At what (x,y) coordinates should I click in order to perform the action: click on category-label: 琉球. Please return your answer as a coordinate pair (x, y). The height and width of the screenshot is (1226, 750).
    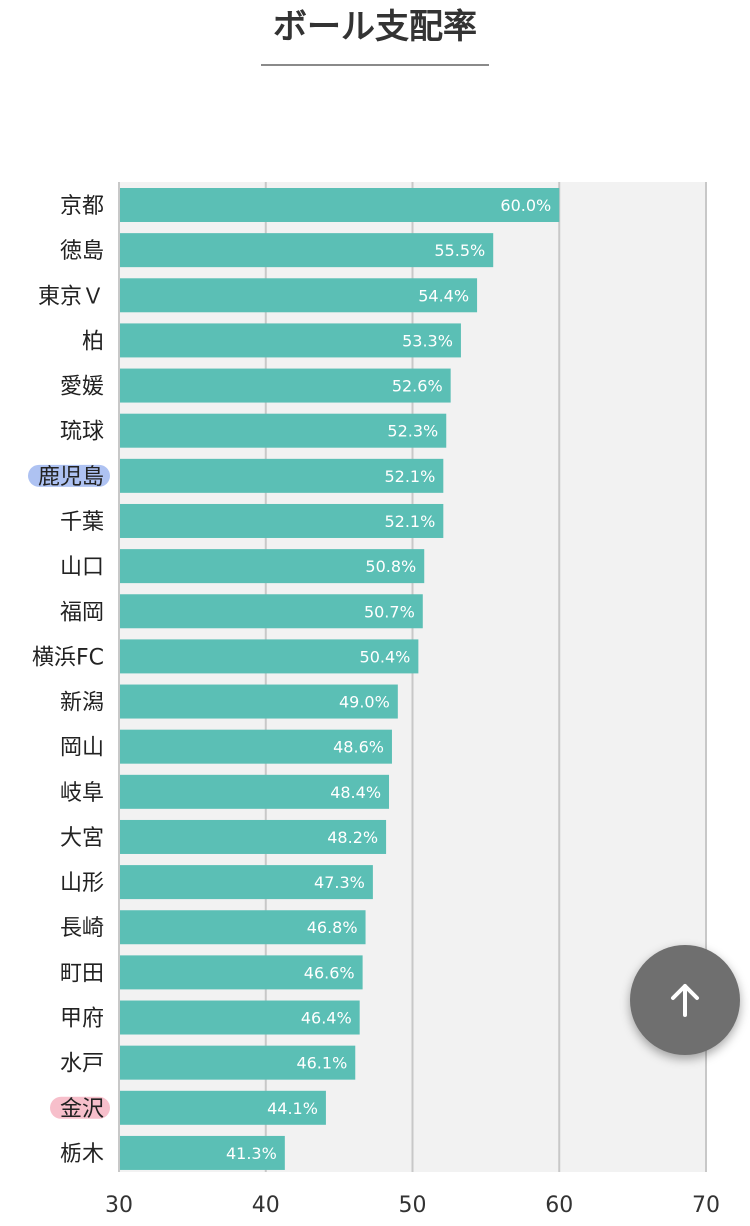
    Looking at the image, I should click on (82, 432).